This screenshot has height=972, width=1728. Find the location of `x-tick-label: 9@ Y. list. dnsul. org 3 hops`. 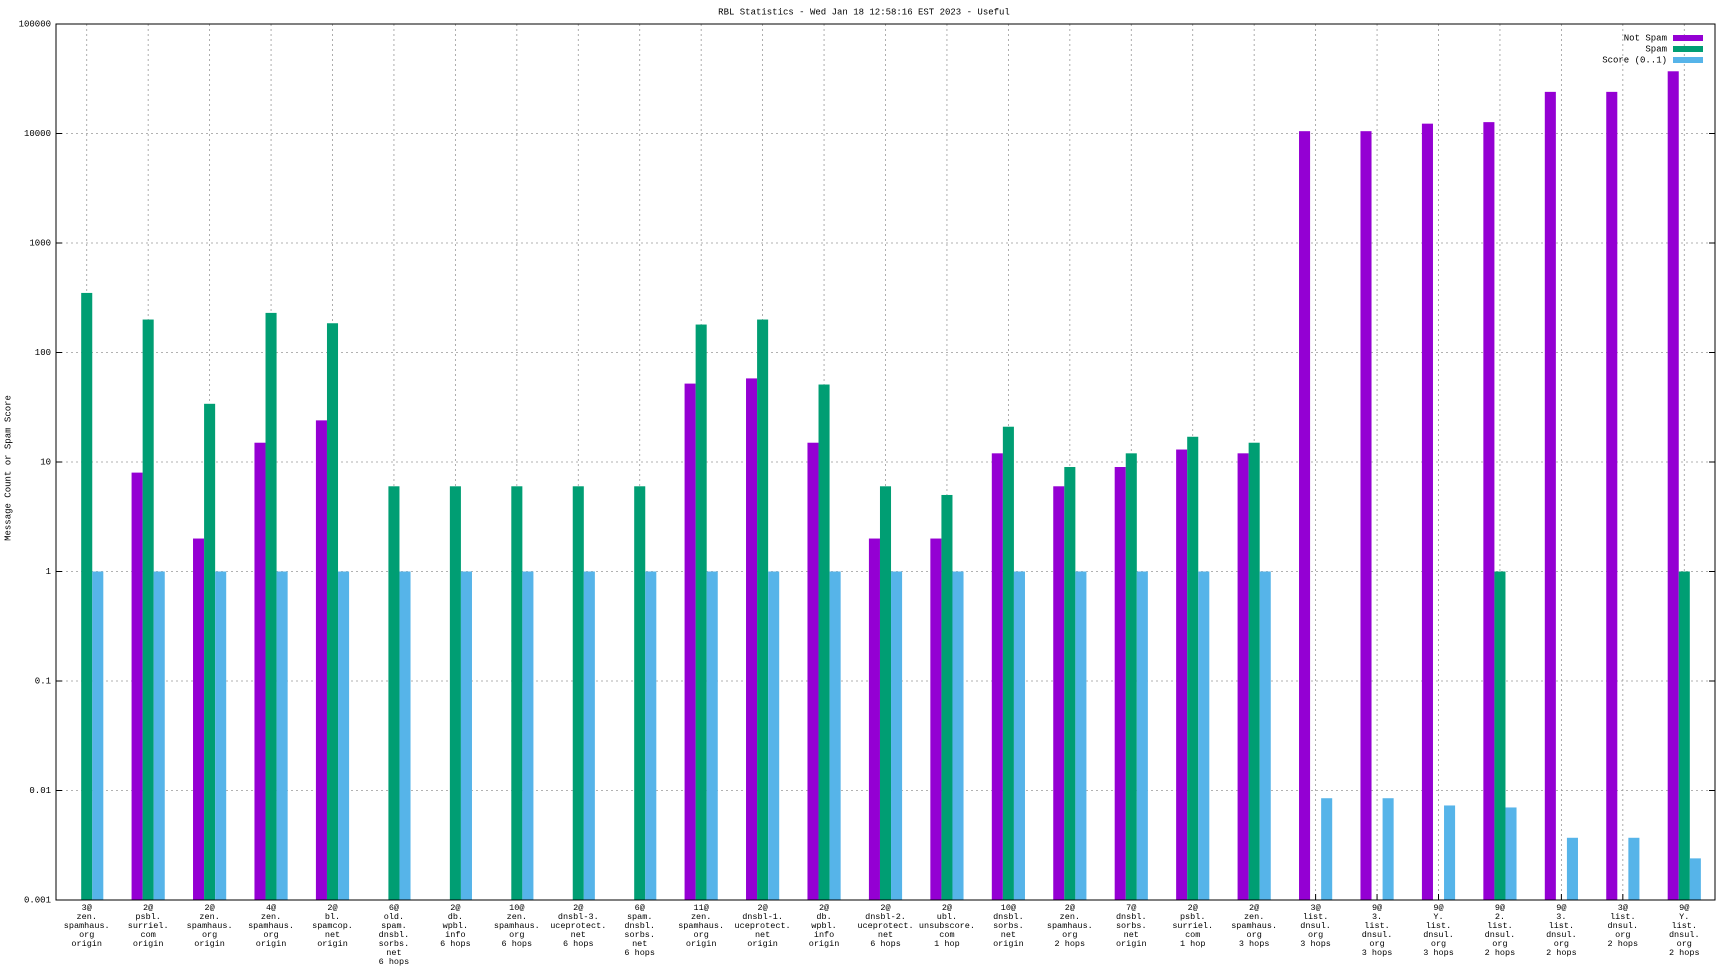

x-tick-label: 9@ Y. list. dnsul. org 3 hops is located at coordinates (1438, 930).